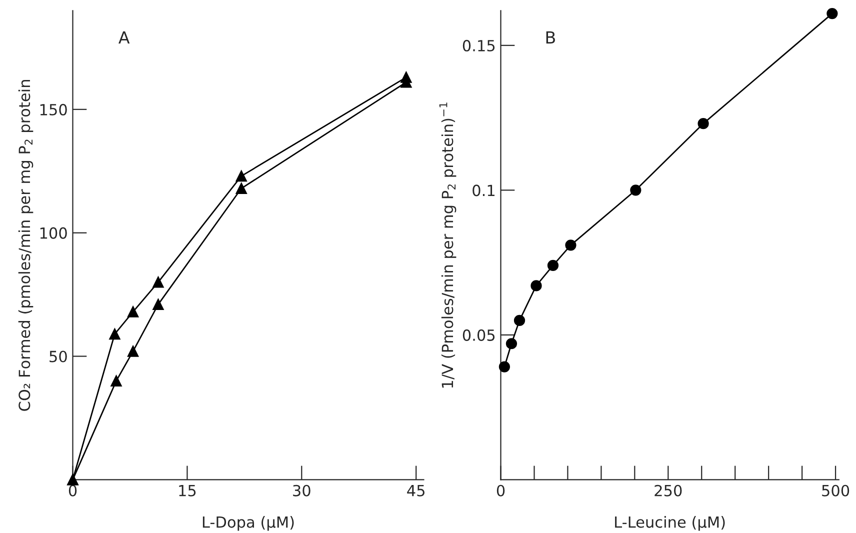 This screenshot has height=533, width=856. What do you see at coordinates (53, 110) in the screenshot?
I see `y-tick-label: 150` at bounding box center [53, 110].